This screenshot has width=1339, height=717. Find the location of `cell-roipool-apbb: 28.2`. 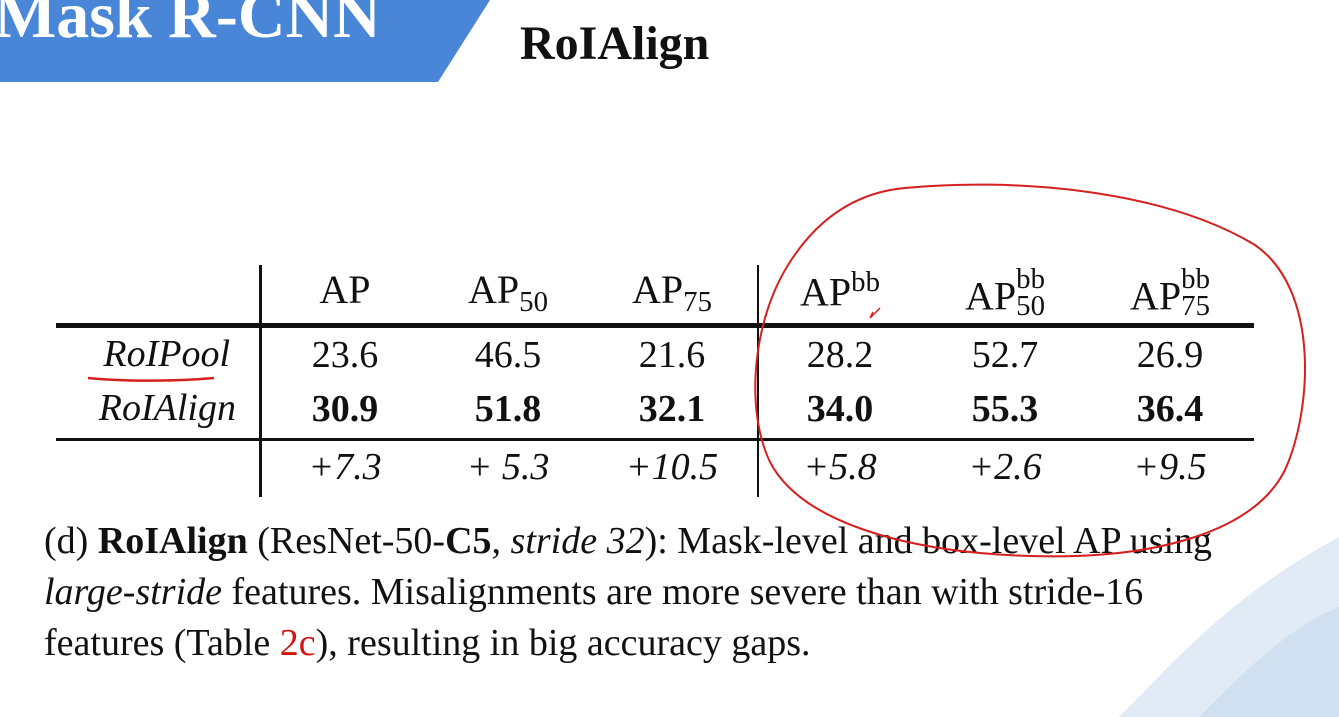

cell-roipool-apbb: 28.2 is located at coordinates (840, 355).